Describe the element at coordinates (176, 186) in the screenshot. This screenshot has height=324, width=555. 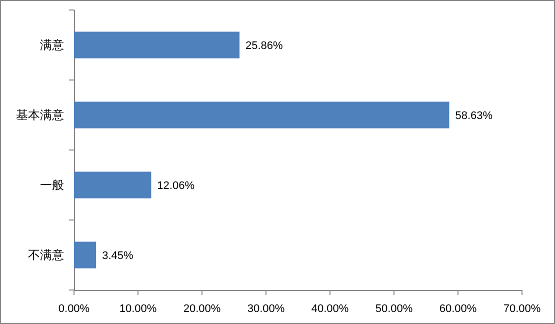
I see `data-label: 12.06%` at that location.